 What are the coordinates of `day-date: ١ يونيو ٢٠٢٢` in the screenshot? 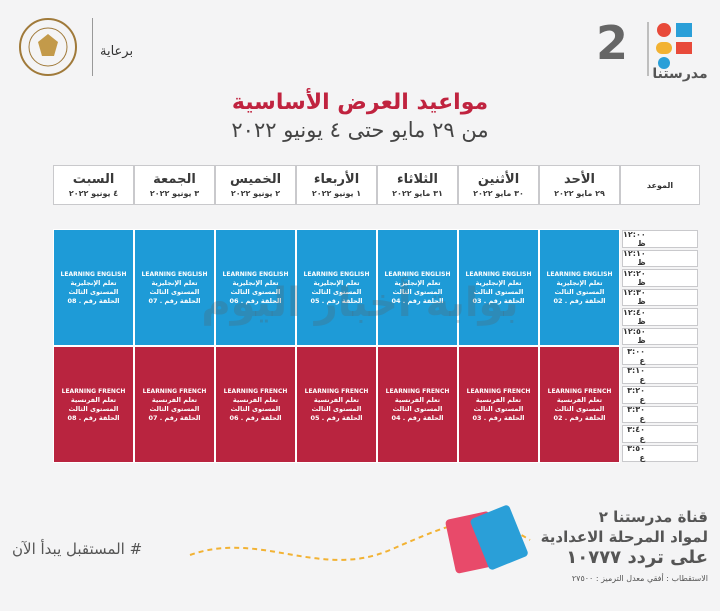 It's located at (336, 193).